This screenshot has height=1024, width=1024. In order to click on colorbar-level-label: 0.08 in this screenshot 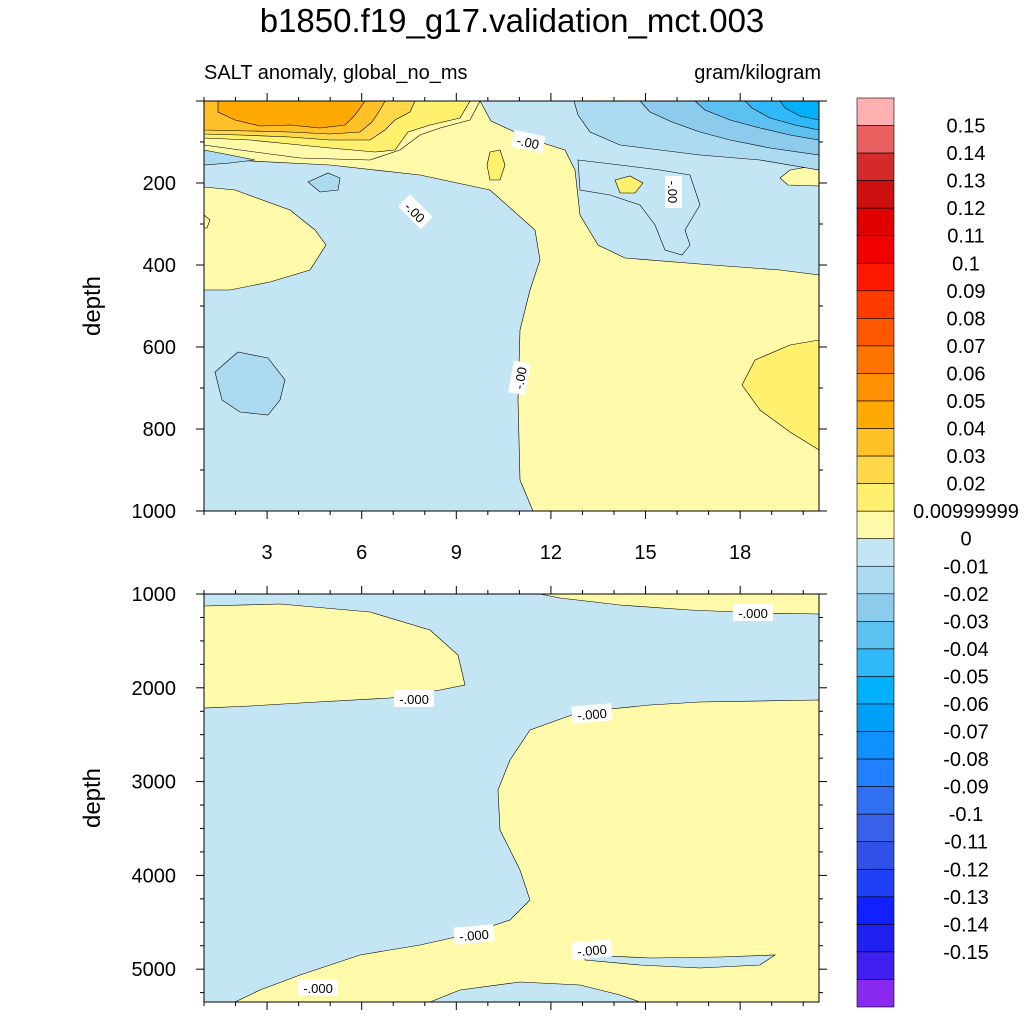, I will do `click(966, 319)`.